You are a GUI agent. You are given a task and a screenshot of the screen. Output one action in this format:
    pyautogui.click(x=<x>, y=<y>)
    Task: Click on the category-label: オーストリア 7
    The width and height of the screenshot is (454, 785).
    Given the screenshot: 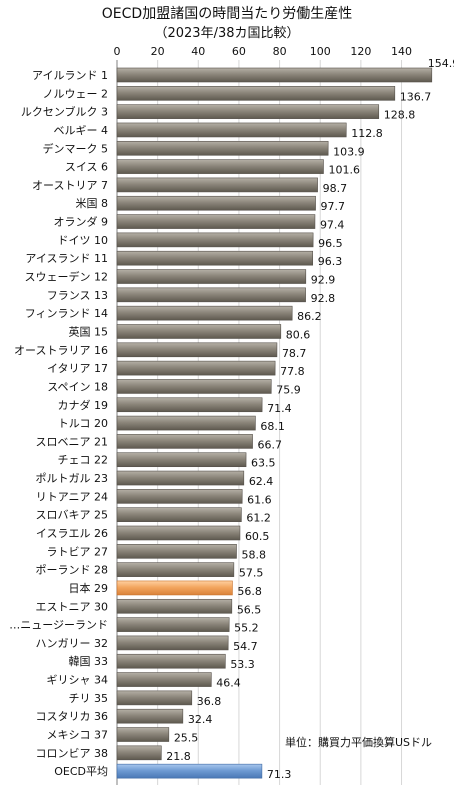 What is the action you would take?
    pyautogui.click(x=70, y=185)
    